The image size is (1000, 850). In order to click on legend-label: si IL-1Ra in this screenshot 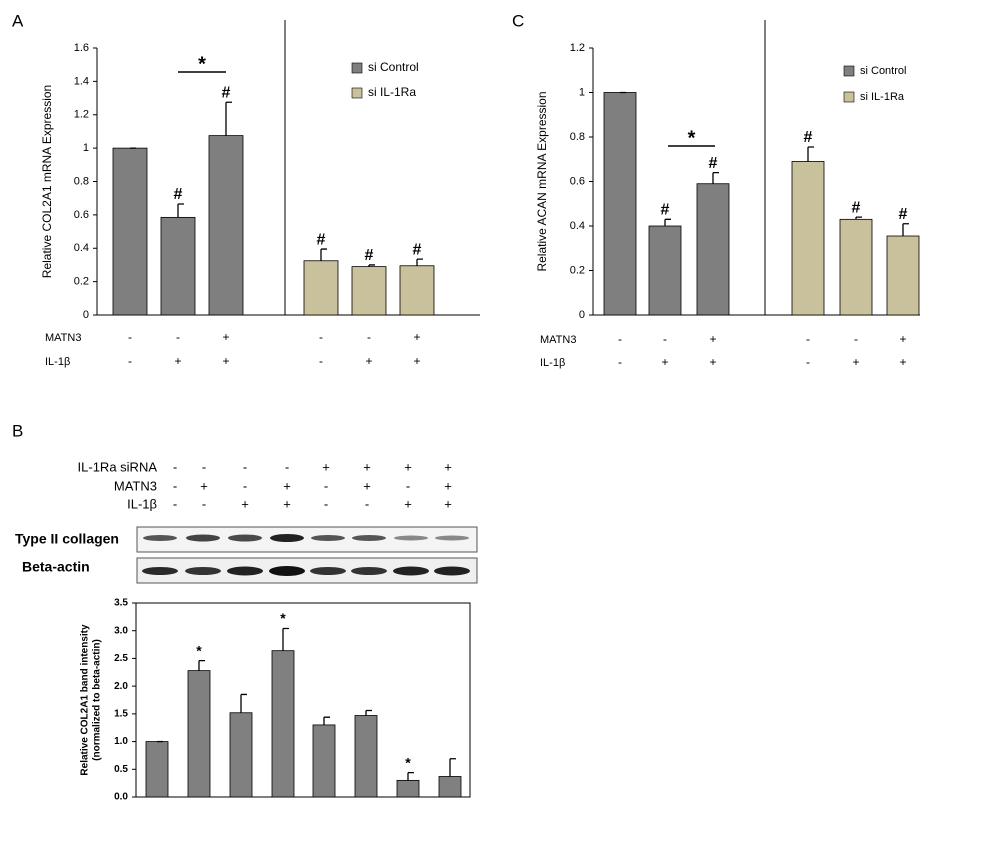, I will do `click(882, 97)`.